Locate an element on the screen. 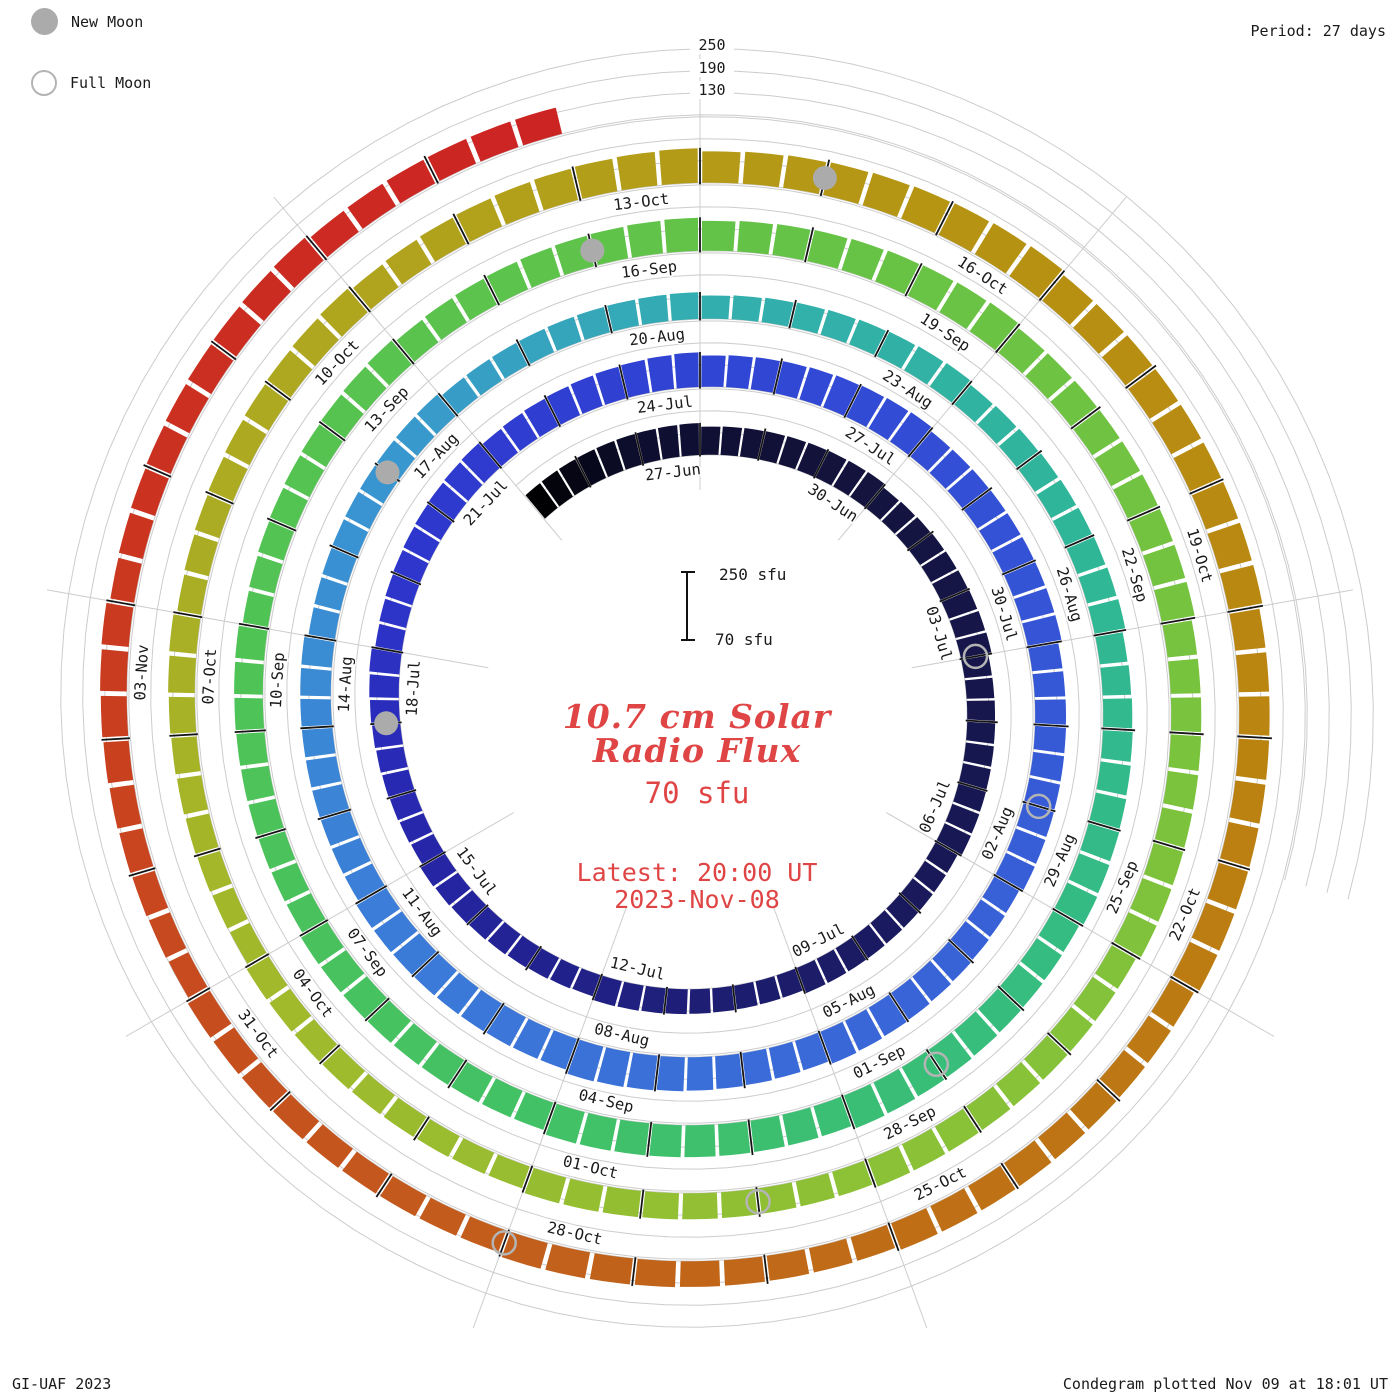  full-moon-marker-28-Oct is located at coordinates (504, 1243).